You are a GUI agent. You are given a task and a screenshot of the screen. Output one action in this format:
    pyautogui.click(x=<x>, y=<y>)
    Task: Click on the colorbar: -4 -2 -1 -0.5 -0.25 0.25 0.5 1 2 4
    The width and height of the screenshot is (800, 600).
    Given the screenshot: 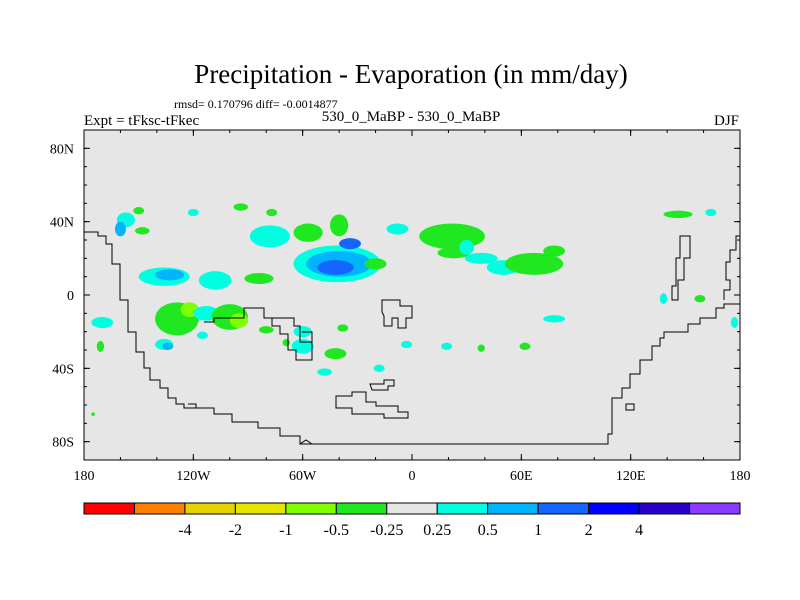 What is the action you would take?
    pyautogui.click(x=412, y=520)
    